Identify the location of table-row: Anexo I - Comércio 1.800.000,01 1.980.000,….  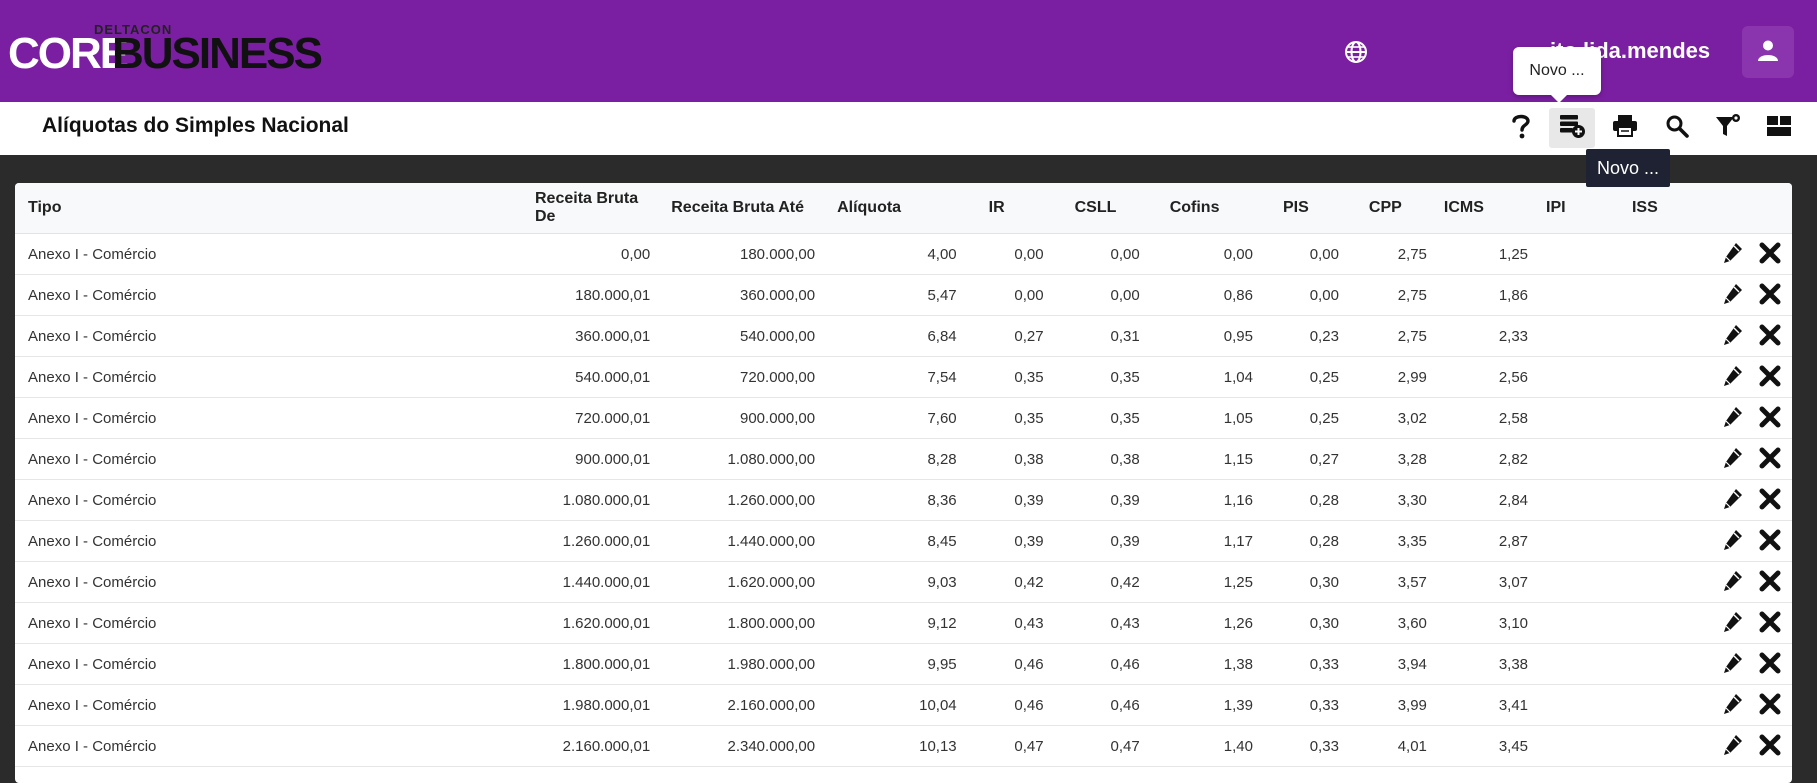
(903, 664).